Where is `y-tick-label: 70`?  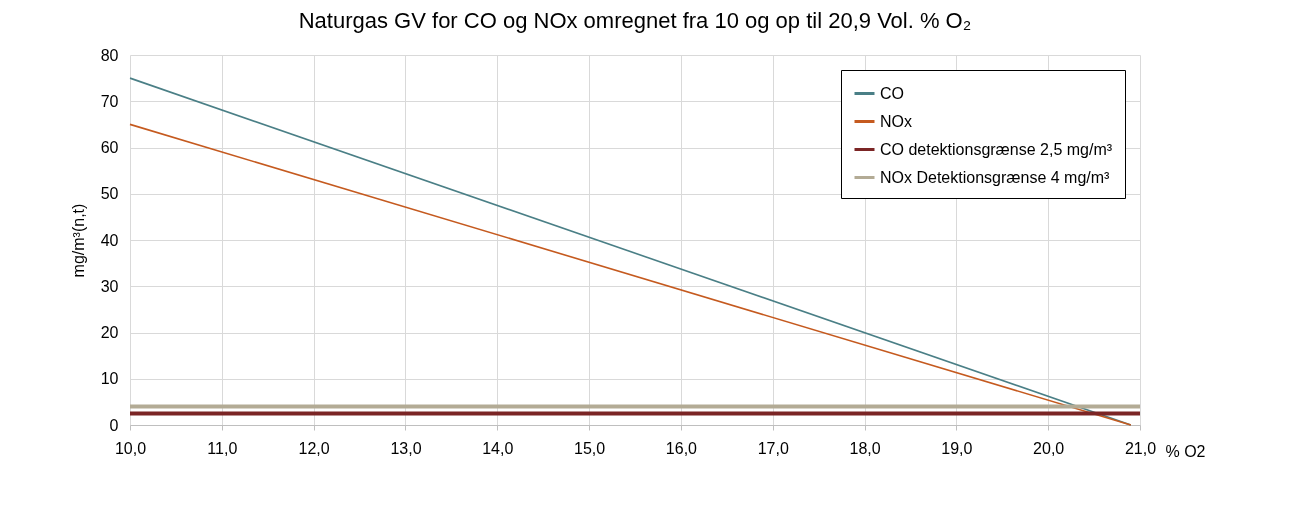 y-tick-label: 70 is located at coordinates (109, 101).